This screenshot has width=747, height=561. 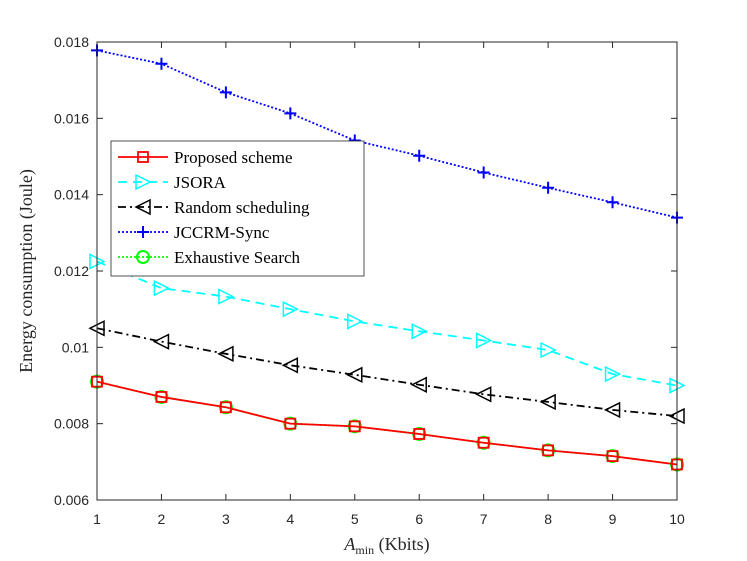 What do you see at coordinates (226, 519) in the screenshot?
I see `x-tick-label: 3` at bounding box center [226, 519].